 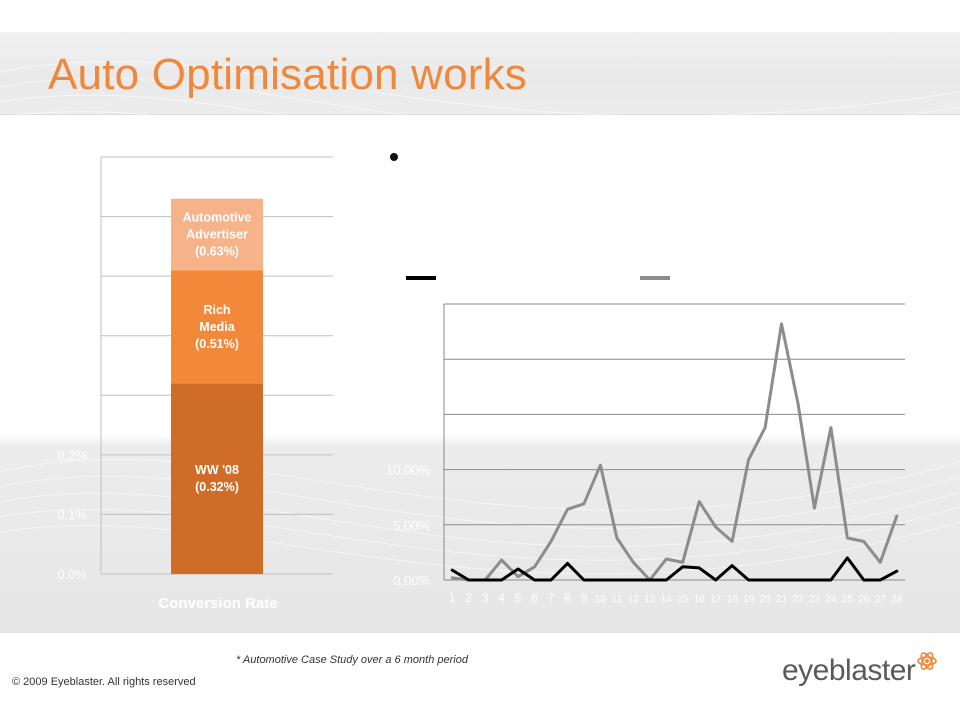 What do you see at coordinates (683, 599) in the screenshot?
I see `line-x-tick-label: 15` at bounding box center [683, 599].